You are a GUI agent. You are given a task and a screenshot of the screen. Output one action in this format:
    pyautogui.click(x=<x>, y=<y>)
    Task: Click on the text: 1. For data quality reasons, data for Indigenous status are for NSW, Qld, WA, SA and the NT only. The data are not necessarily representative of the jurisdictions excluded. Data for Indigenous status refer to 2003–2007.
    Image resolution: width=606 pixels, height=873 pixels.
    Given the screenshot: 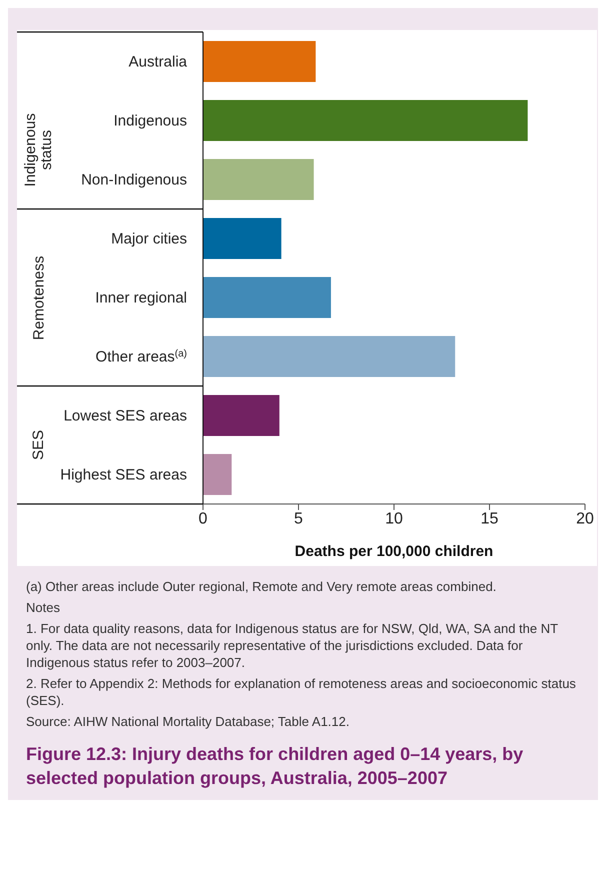 What is the action you would take?
    pyautogui.click(x=292, y=645)
    